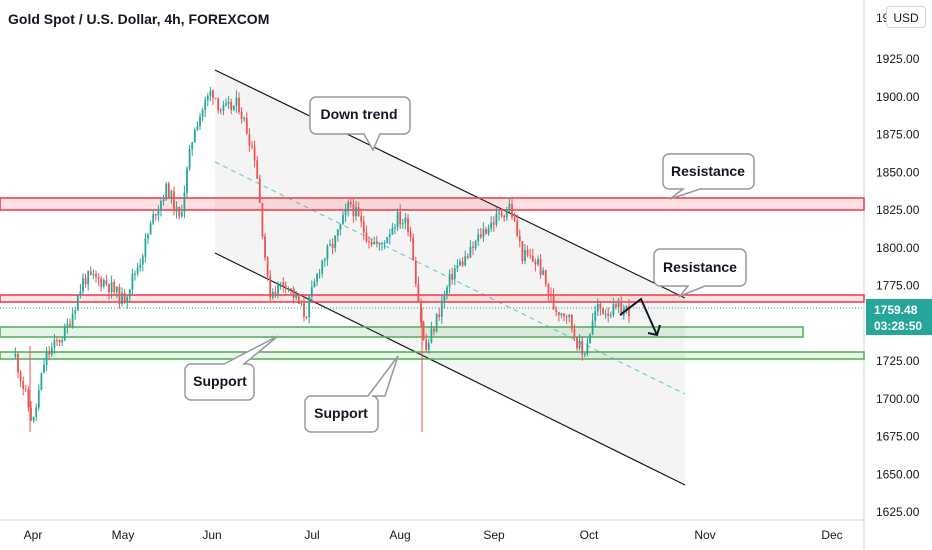 The width and height of the screenshot is (932, 550). What do you see at coordinates (700, 273) in the screenshot?
I see `callout-resistance-lower: Resistance` at bounding box center [700, 273].